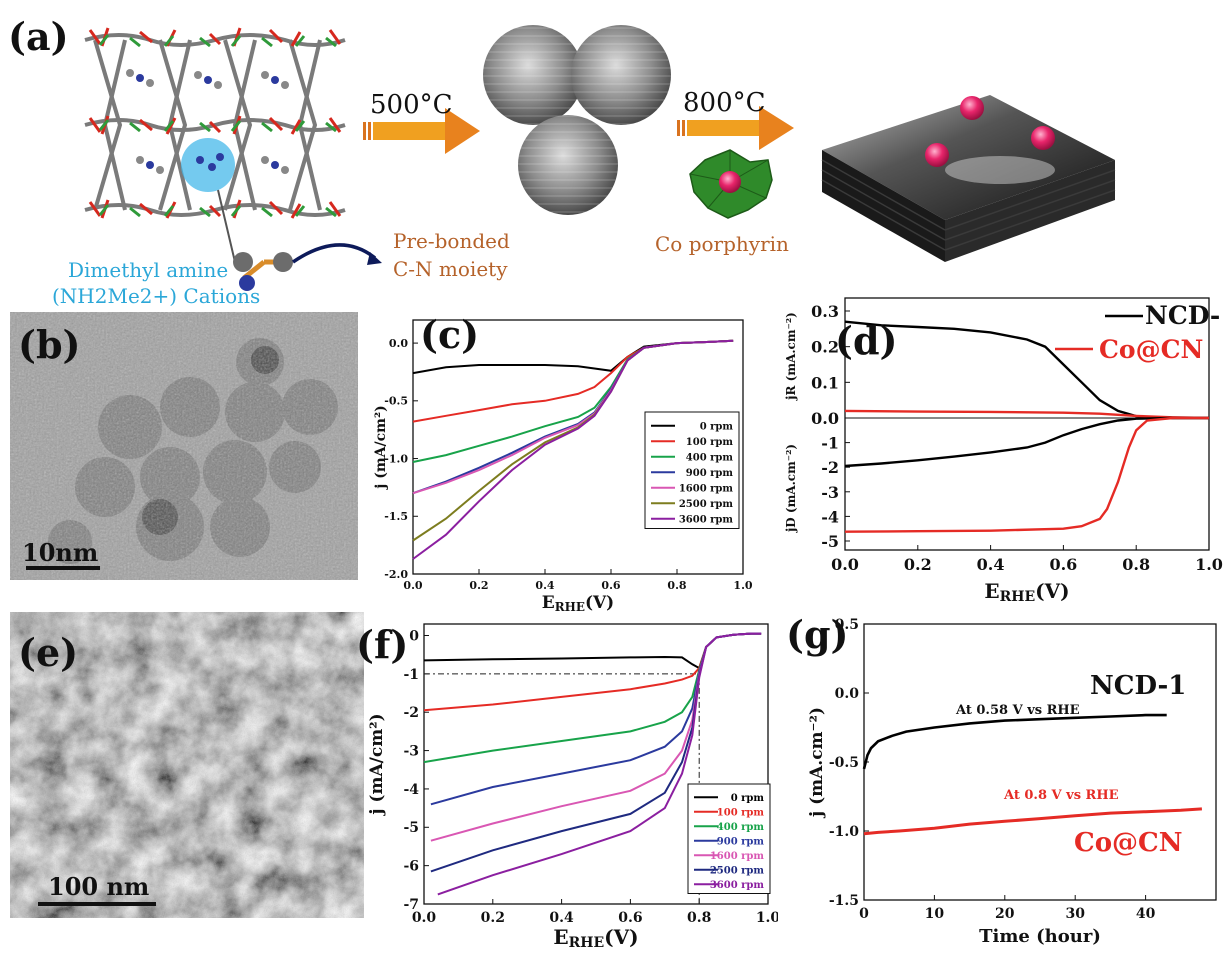 The height and width of the screenshot is (953, 1223). What do you see at coordinates (421, 131) in the screenshot?
I see `heating-arrow-1-icon` at bounding box center [421, 131].